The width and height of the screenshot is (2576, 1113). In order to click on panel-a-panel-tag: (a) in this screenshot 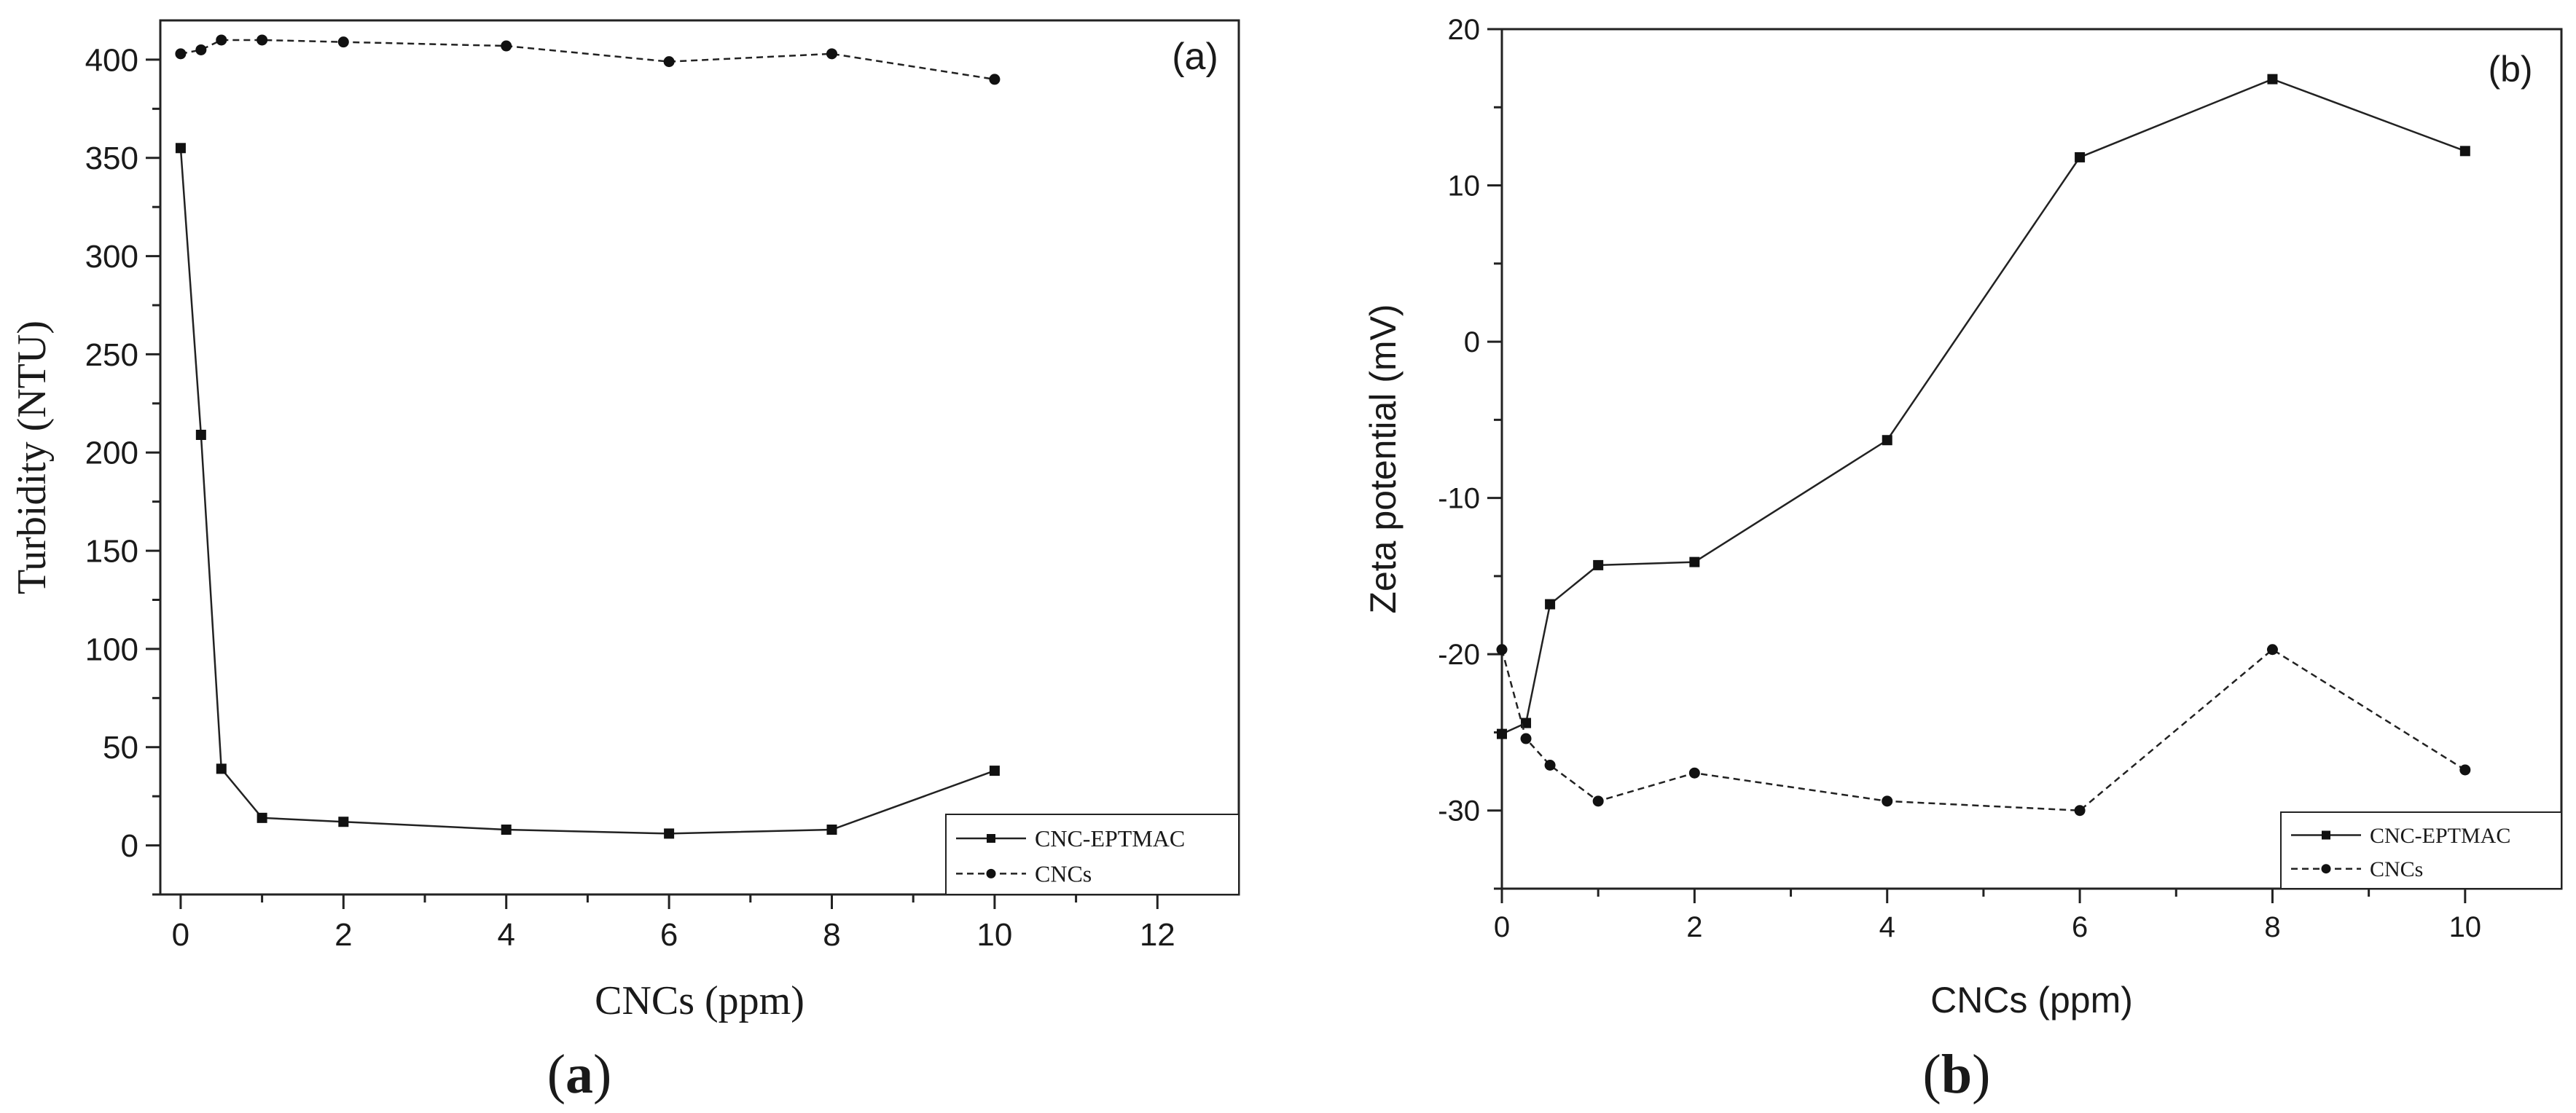, I will do `click(1195, 57)`.